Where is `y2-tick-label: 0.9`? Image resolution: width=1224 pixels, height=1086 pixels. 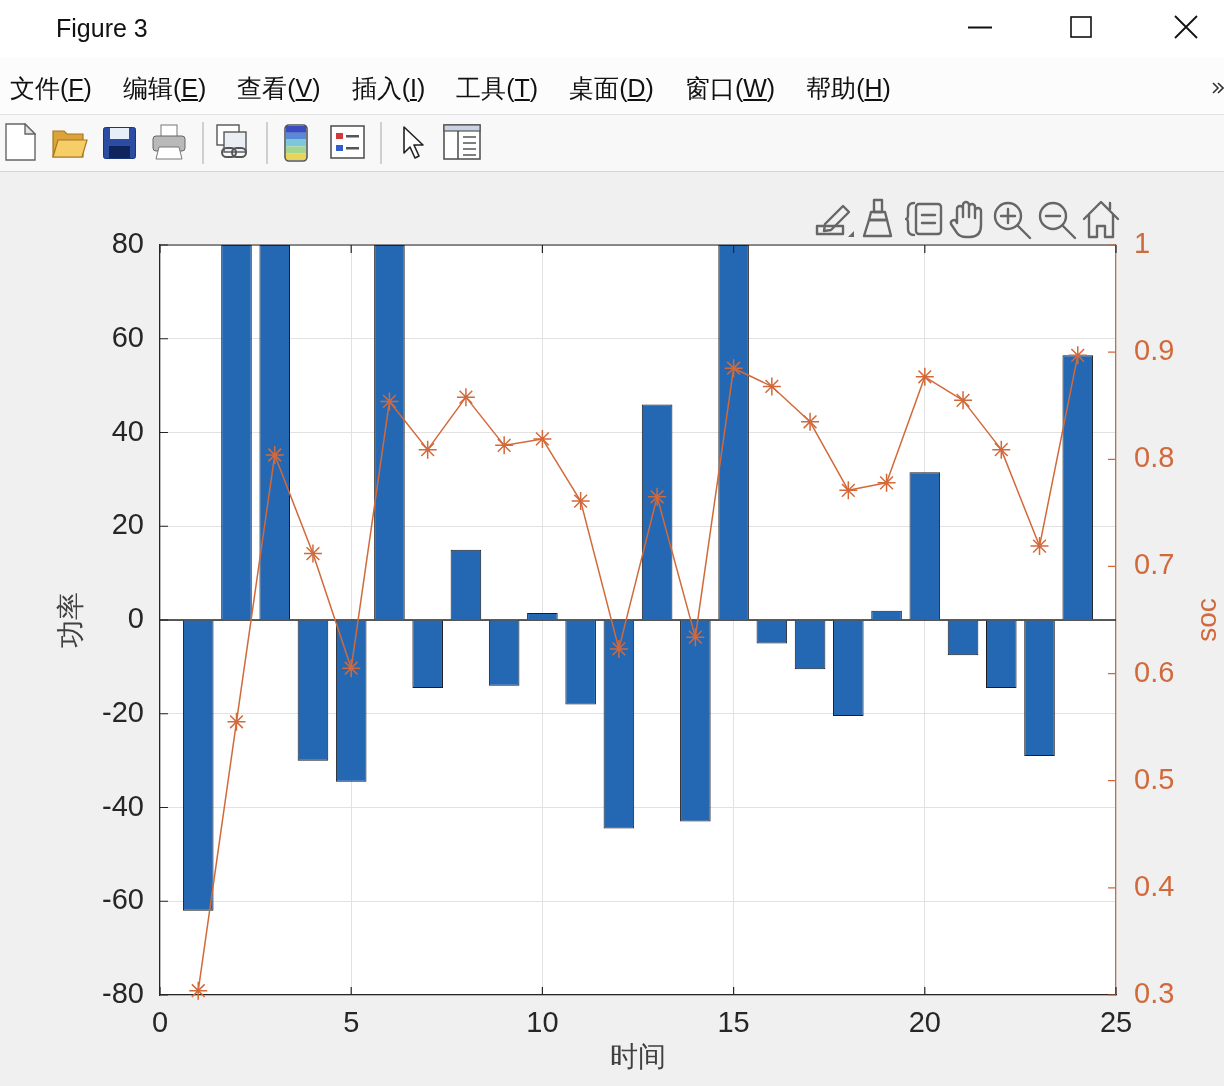
y2-tick-label: 0.9 is located at coordinates (1154, 350).